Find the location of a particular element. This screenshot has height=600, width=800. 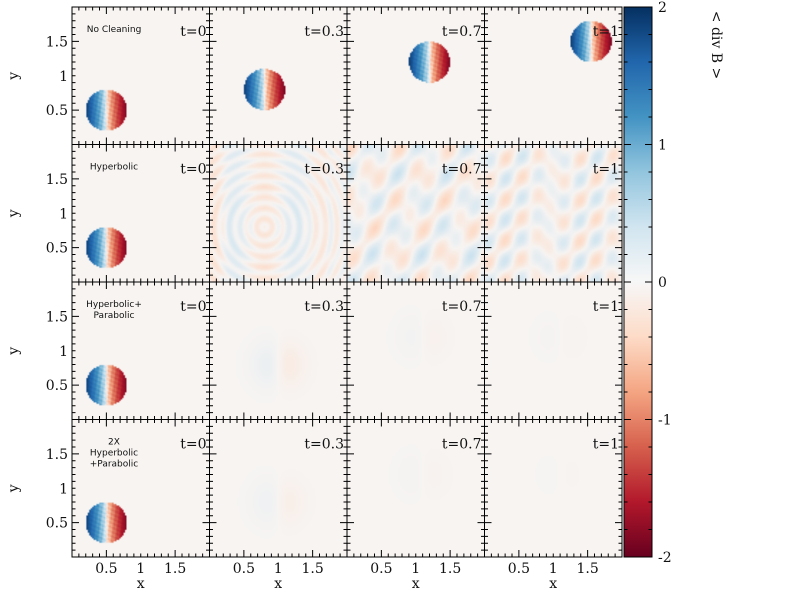

colorbar-label: < div B > is located at coordinates (716, 45).